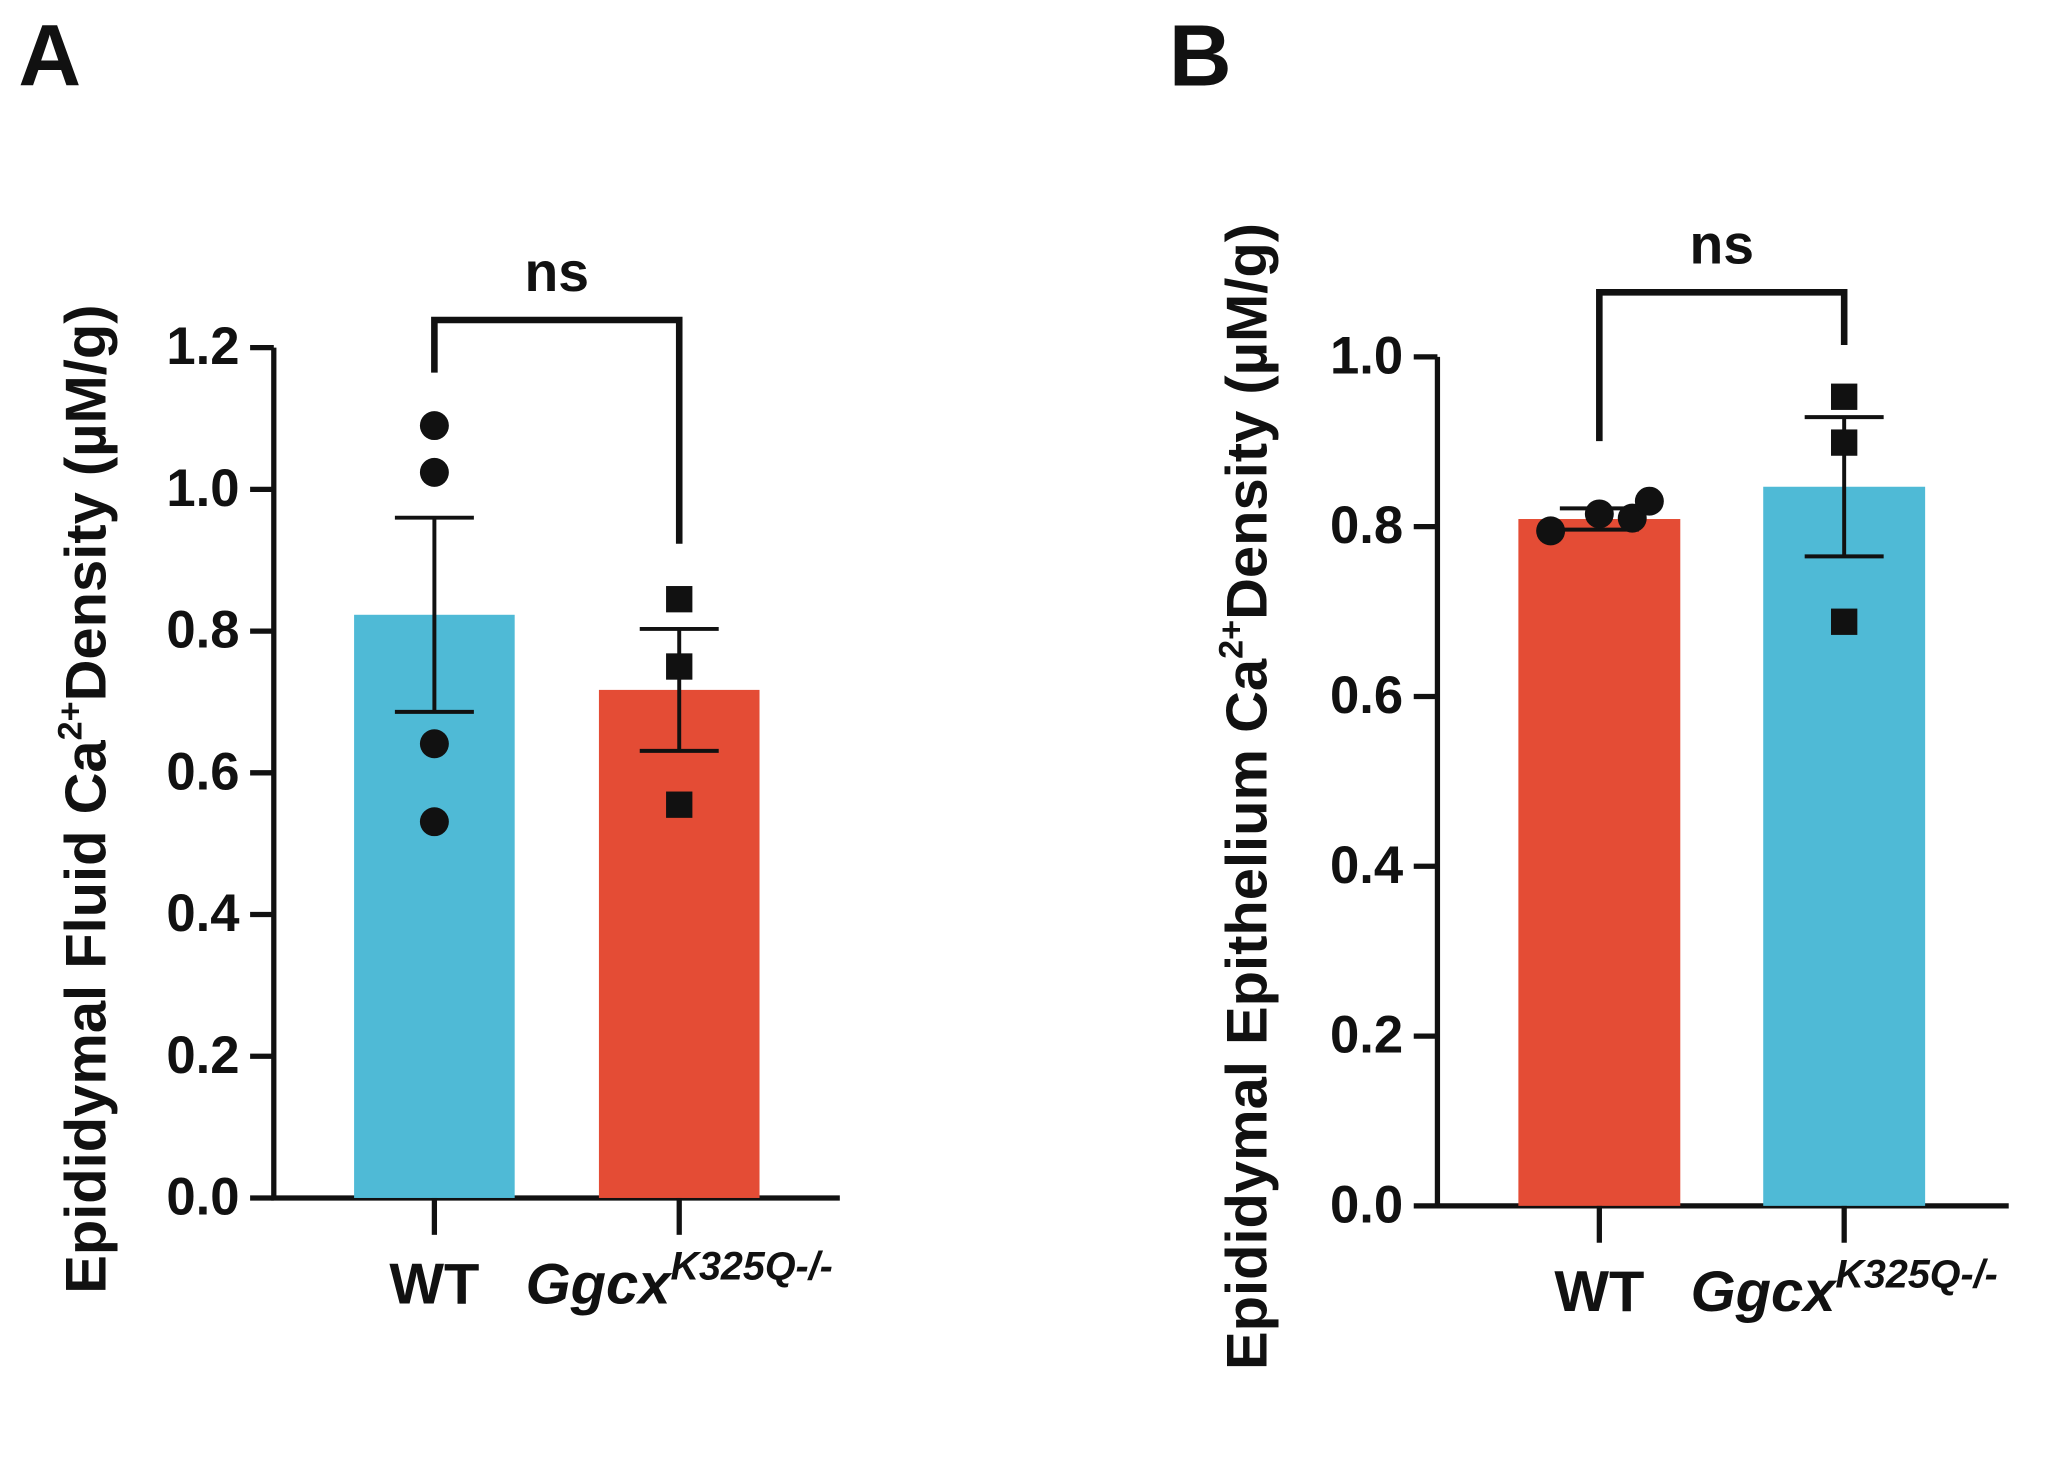  I want to click on panel-label: B, so click(1200, 56).